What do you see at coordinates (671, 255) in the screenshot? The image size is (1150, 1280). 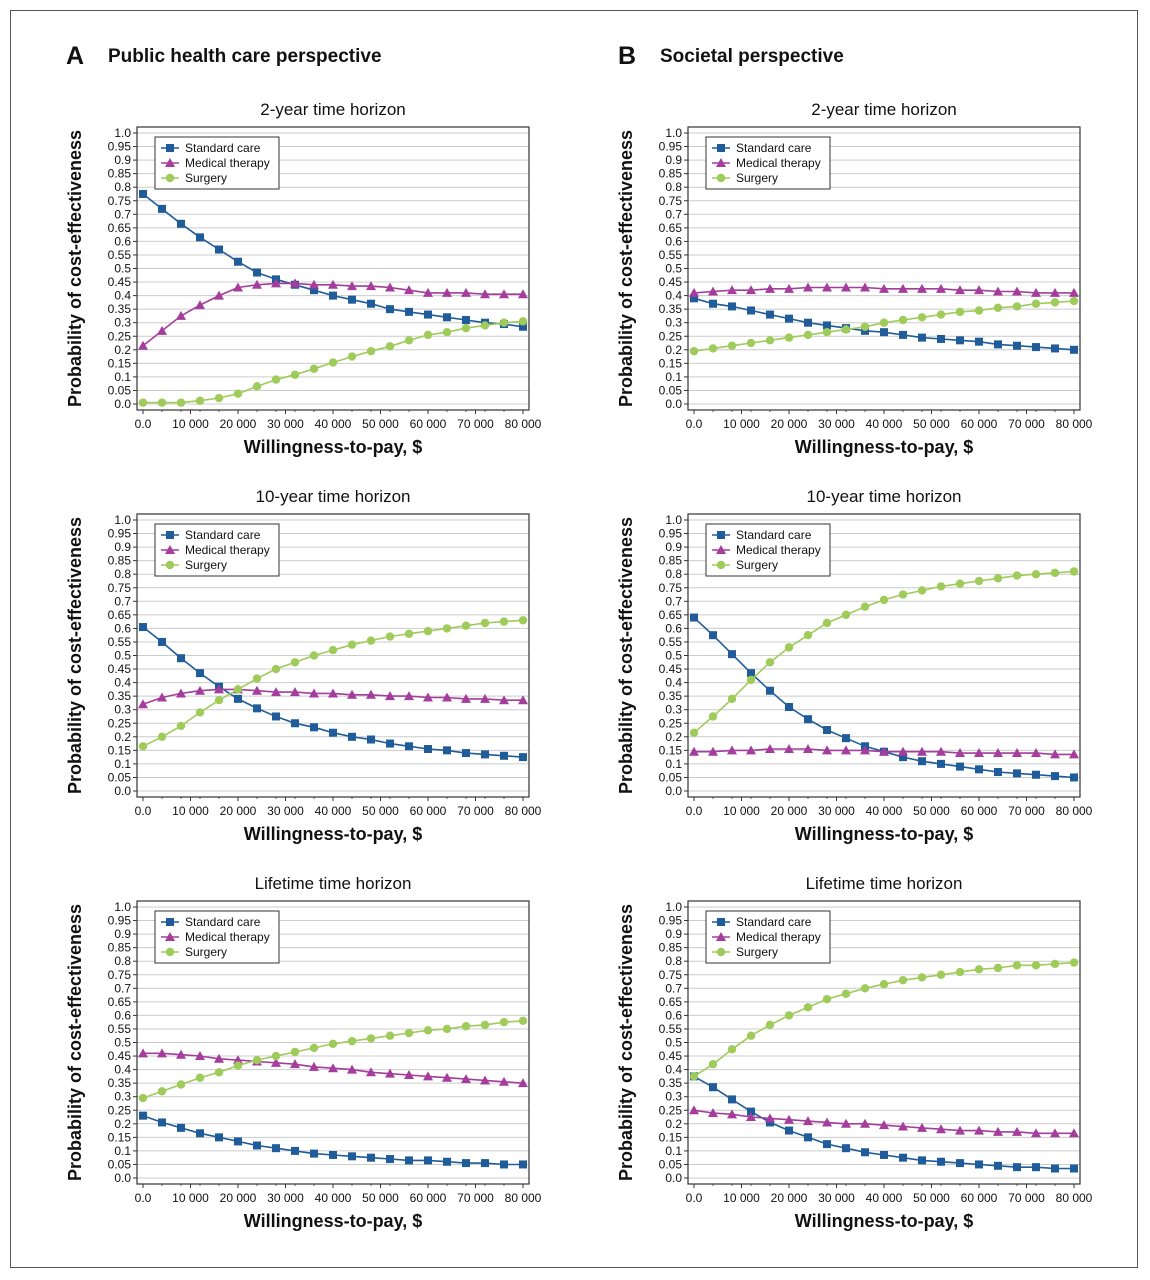 I see `y-tick-label: 0.55` at bounding box center [671, 255].